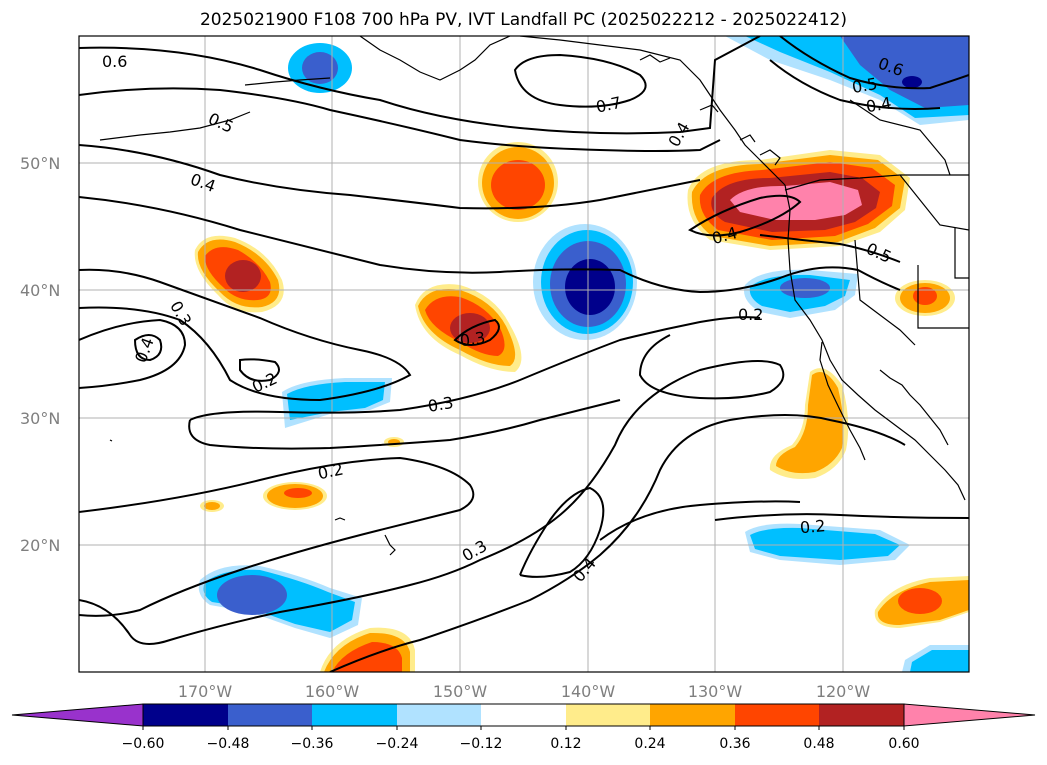  What do you see at coordinates (649, 744) in the screenshot?
I see `colorbar-tick: 0.24` at bounding box center [649, 744].